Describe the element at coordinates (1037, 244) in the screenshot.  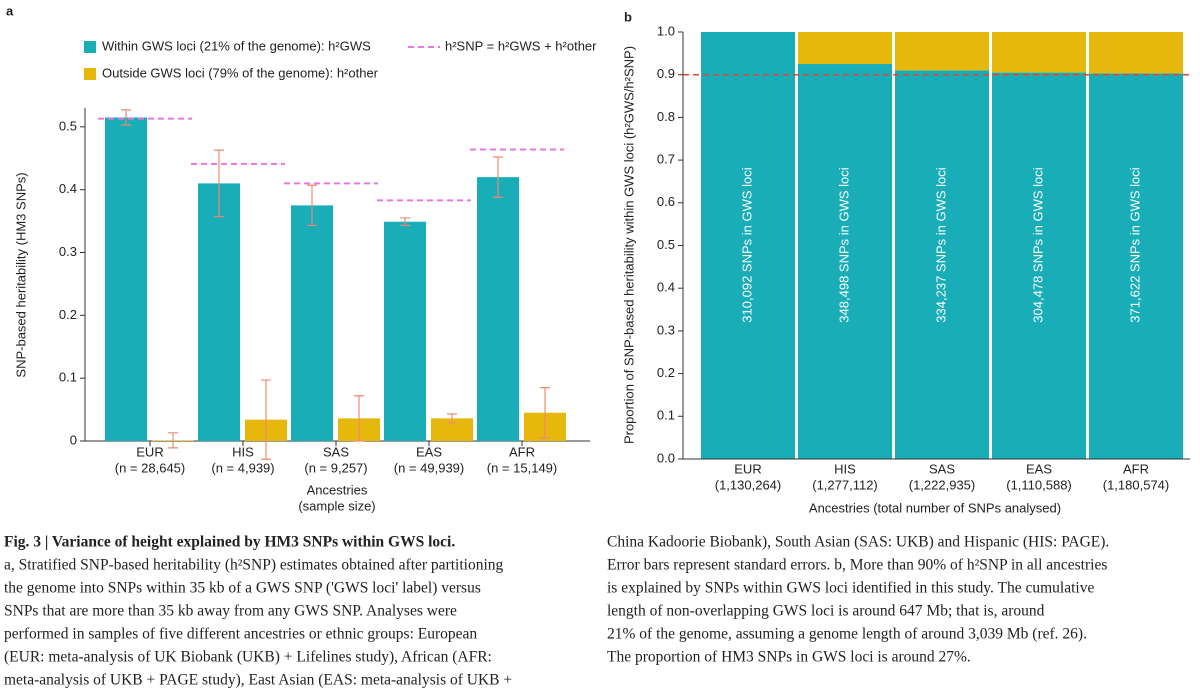
I see `bar-label: 304,478 SNPs in GWS loci` at that location.